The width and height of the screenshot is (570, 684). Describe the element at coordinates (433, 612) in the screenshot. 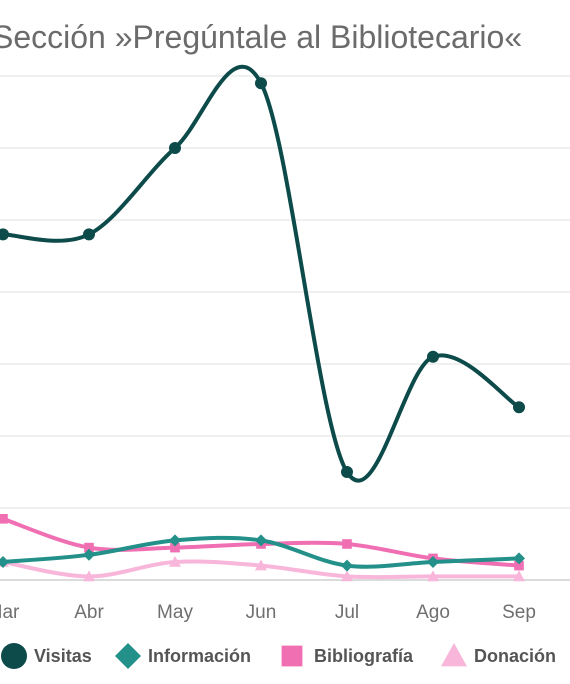

I see `x-tick-label: Ago` at that location.